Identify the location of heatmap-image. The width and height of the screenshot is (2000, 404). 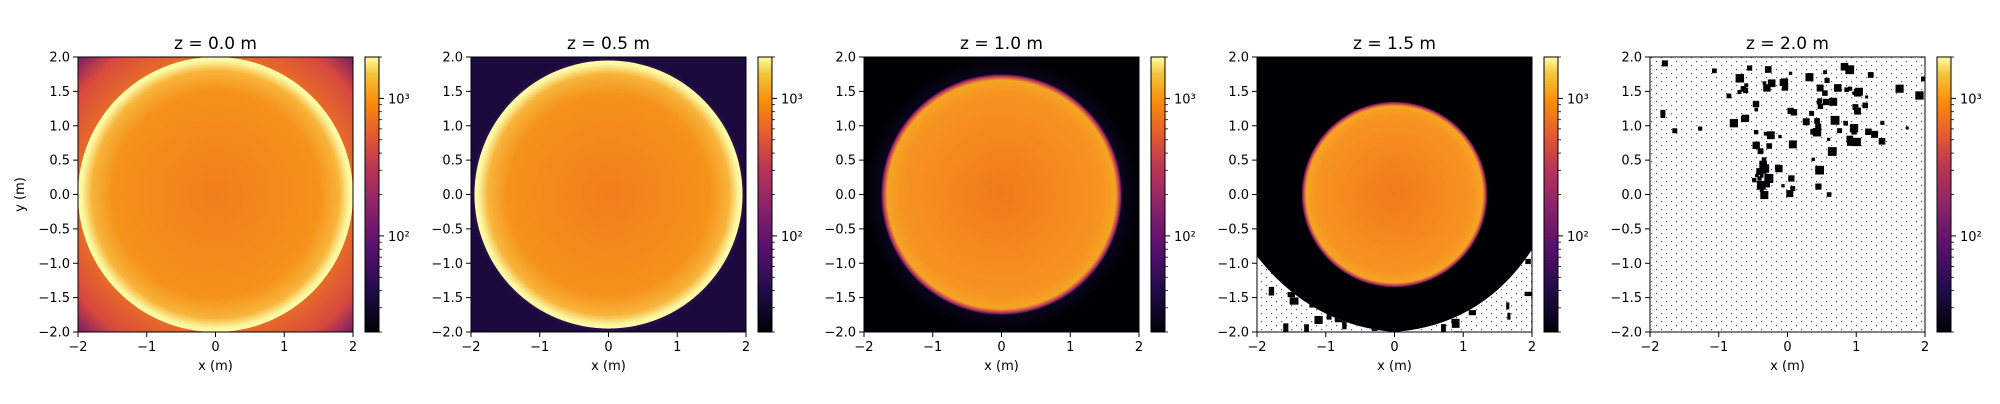
(1001, 194).